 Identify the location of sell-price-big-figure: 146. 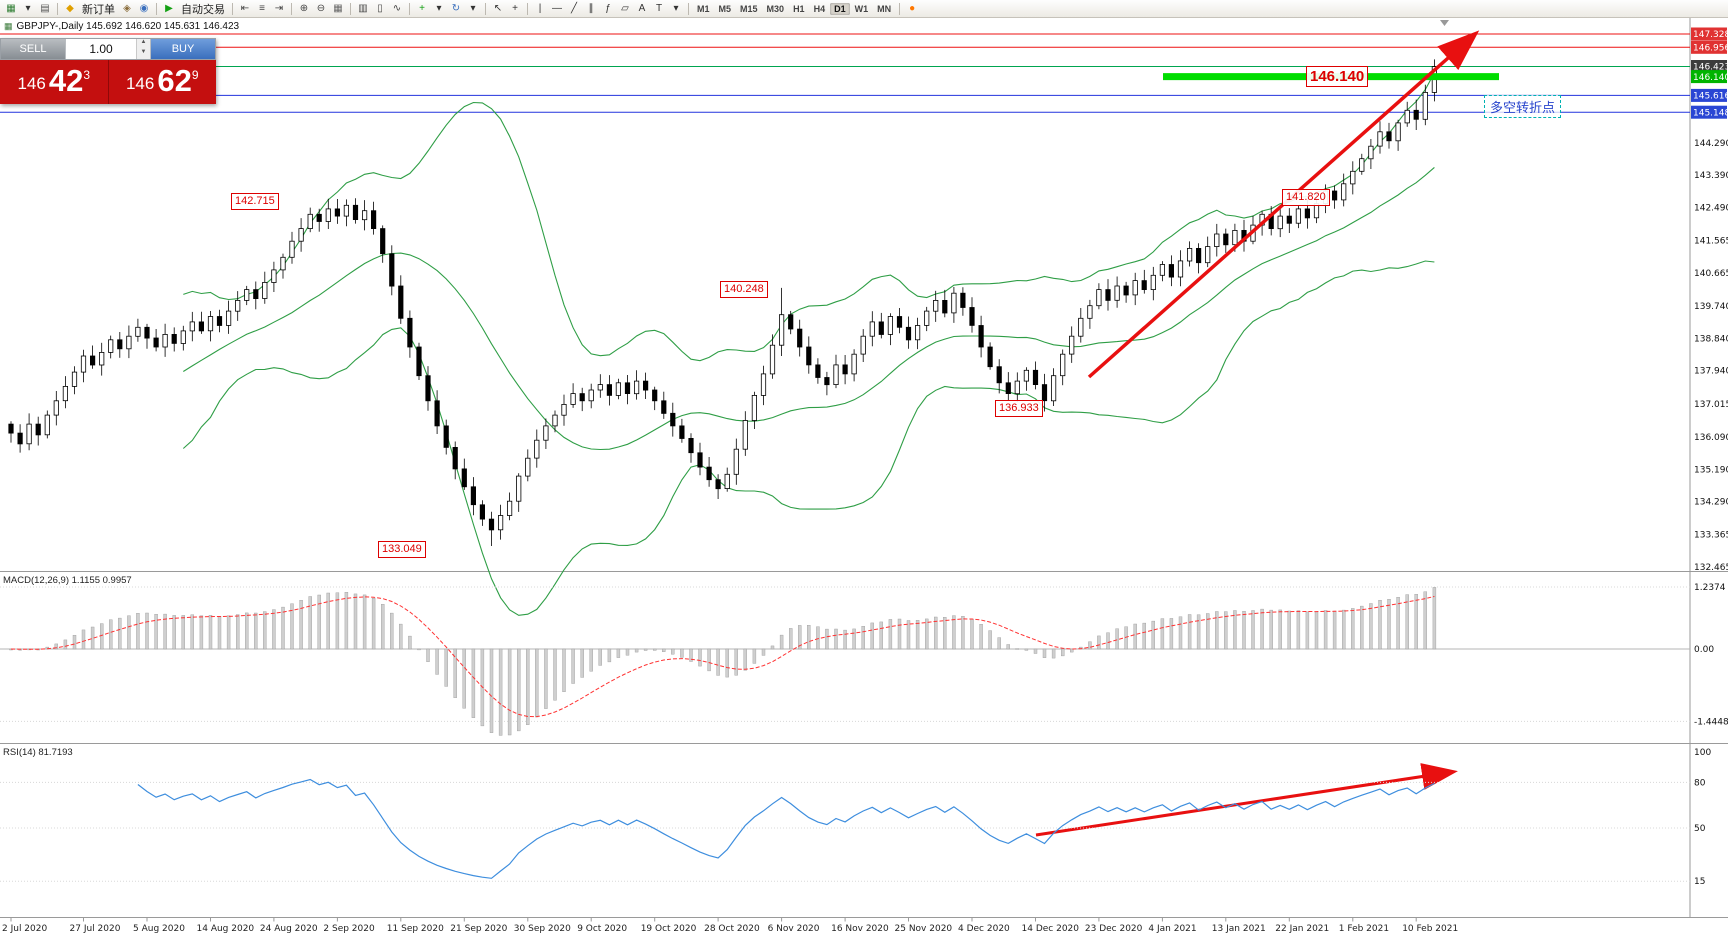
(31, 83).